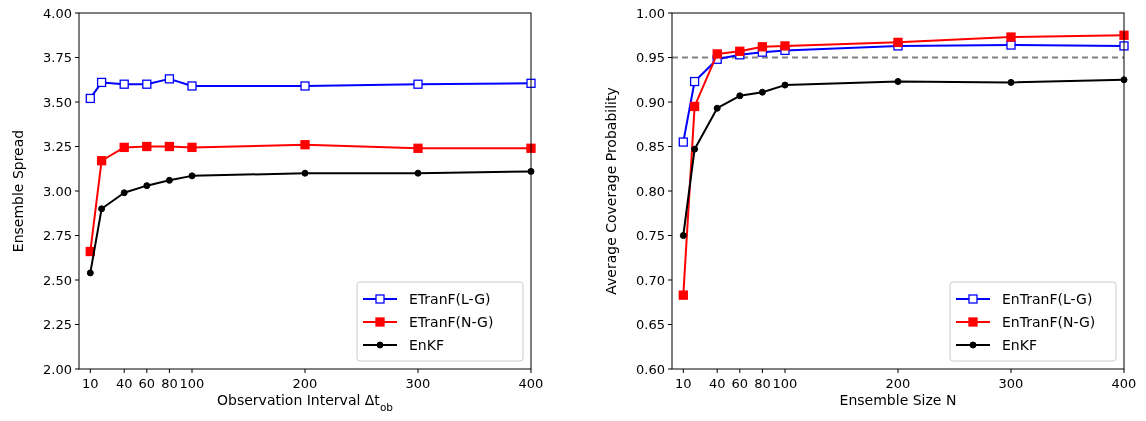  What do you see at coordinates (650, 324) in the screenshot?
I see `y-tick-label: 0.65` at bounding box center [650, 324].